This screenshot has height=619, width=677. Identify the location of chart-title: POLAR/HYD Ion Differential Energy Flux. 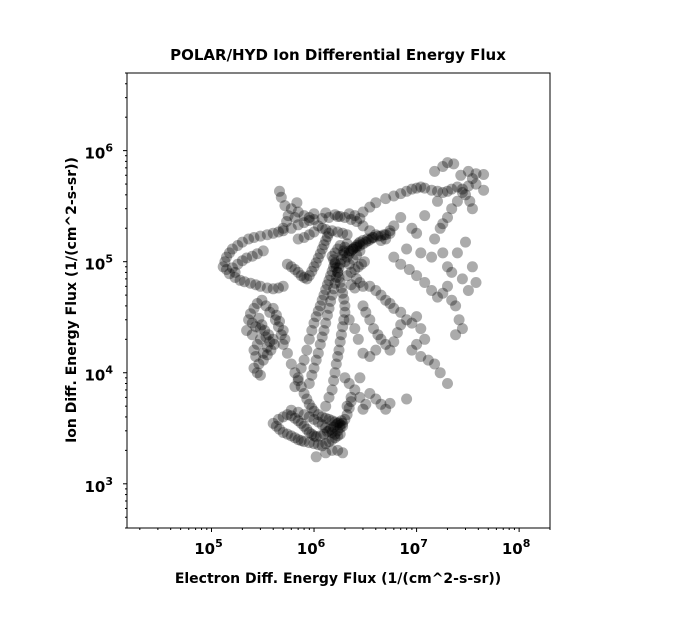
(338, 55).